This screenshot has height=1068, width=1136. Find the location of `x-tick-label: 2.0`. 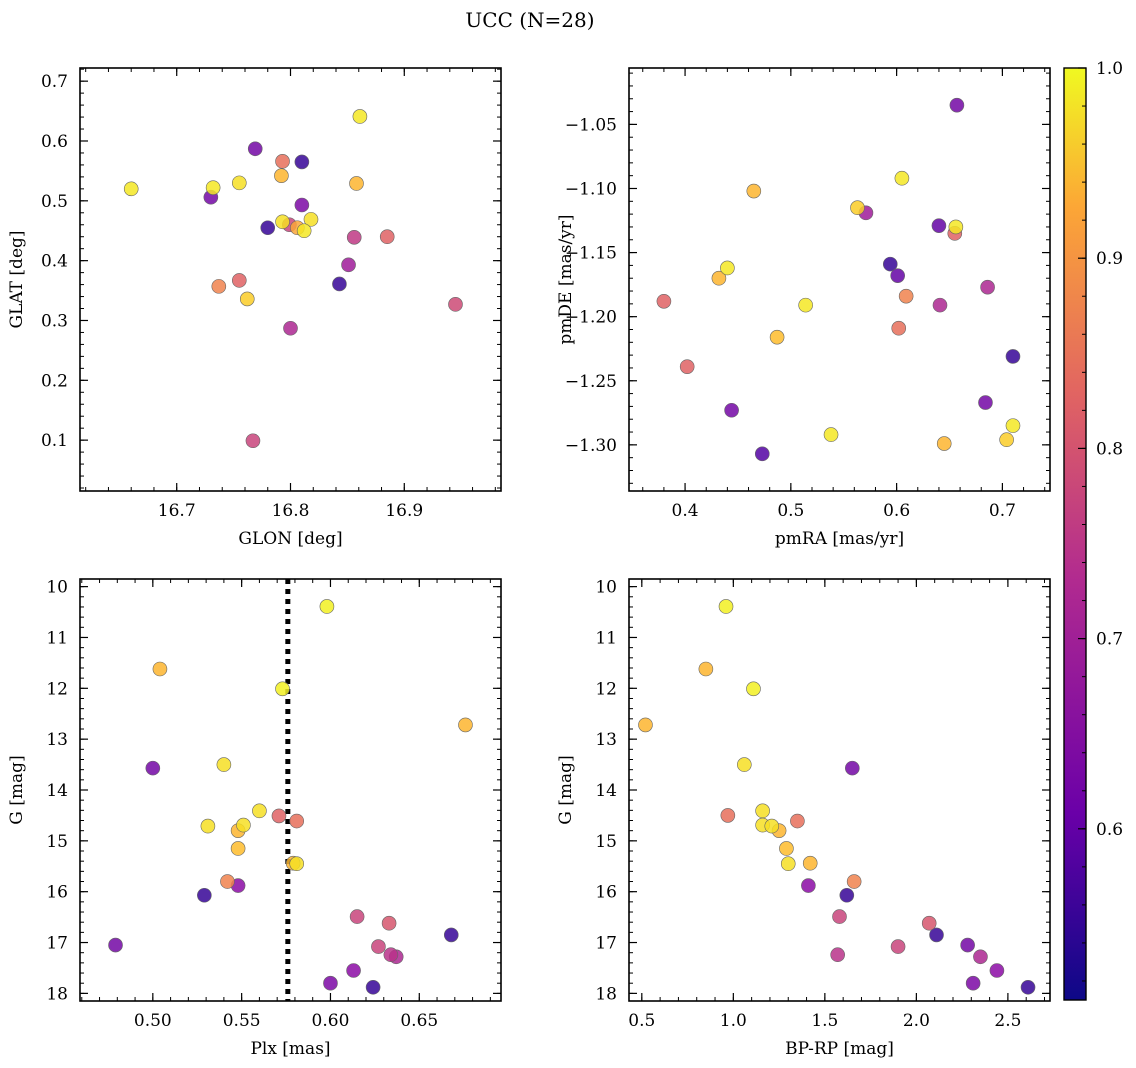

x-tick-label: 2.0 is located at coordinates (916, 1021).